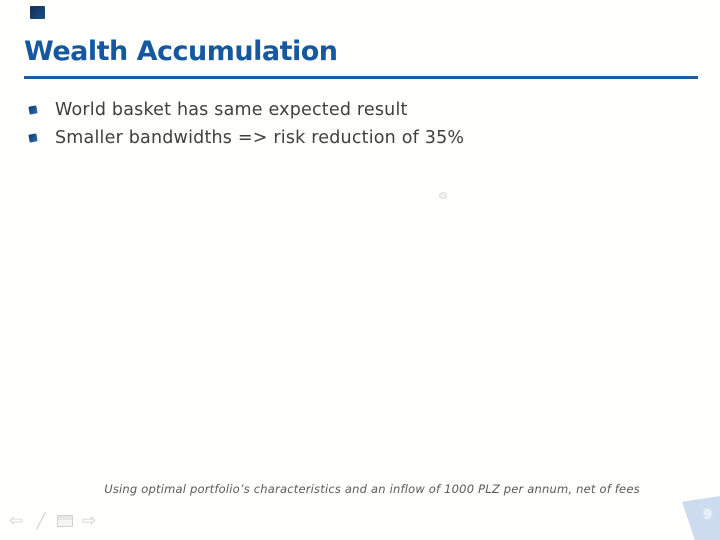  I want to click on pen-icon: ╱, so click(41, 521).